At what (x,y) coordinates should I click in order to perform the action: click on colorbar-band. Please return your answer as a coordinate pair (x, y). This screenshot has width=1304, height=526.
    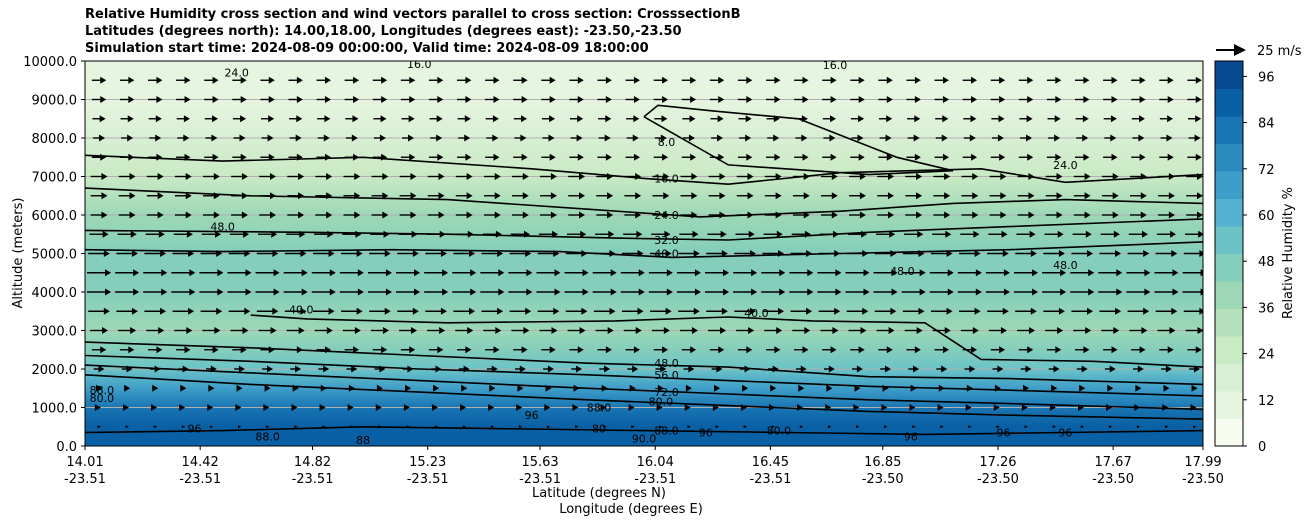
    Looking at the image, I should click on (1229, 157).